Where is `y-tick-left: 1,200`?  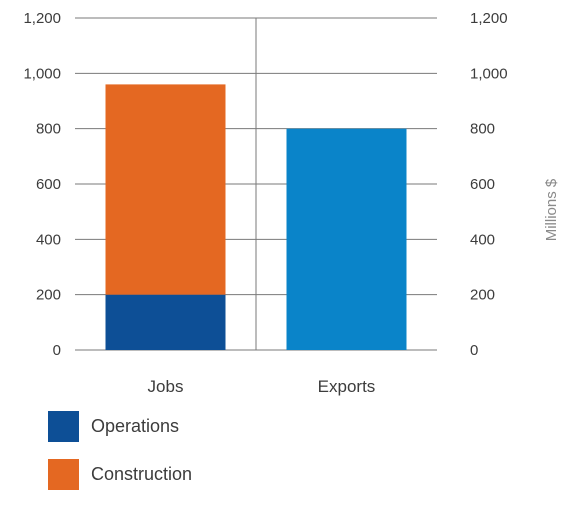 y-tick-left: 1,200 is located at coordinates (42, 18).